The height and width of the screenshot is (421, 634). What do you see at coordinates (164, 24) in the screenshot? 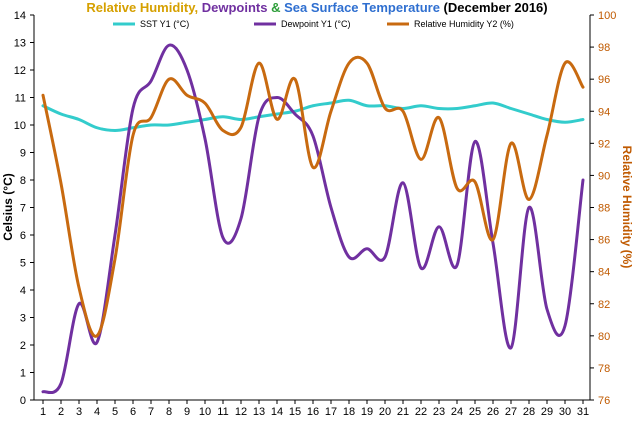
I see `legend-label: SST Y1 (°C)` at bounding box center [164, 24].